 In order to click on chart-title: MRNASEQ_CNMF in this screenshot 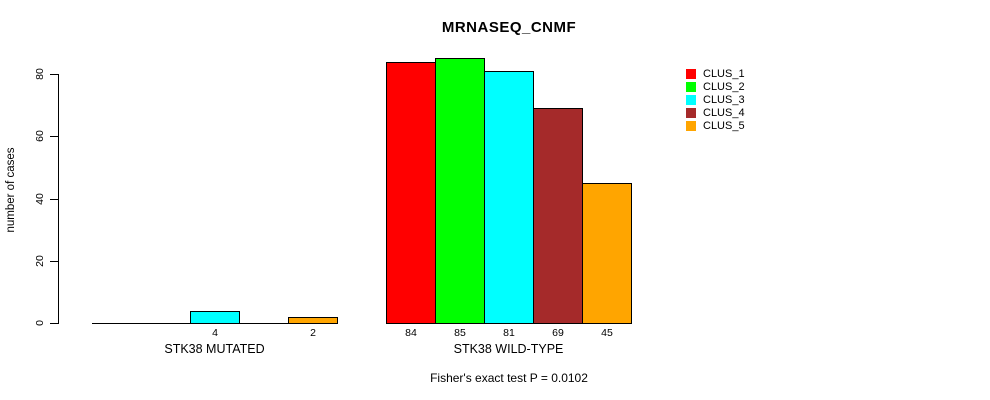, I will do `click(509, 27)`.